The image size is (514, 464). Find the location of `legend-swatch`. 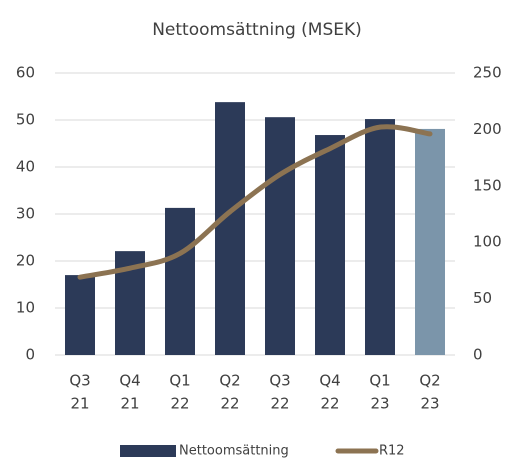

legend-swatch is located at coordinates (148, 451).